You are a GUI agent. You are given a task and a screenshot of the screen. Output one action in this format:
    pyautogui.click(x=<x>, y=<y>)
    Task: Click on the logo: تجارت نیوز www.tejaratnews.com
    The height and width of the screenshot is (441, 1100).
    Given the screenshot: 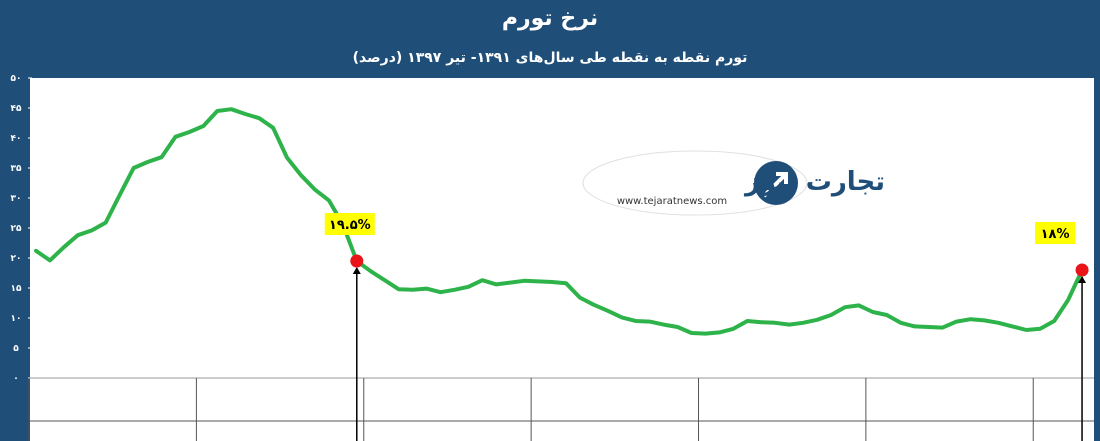 What is the action you would take?
    pyautogui.click(x=733, y=183)
    